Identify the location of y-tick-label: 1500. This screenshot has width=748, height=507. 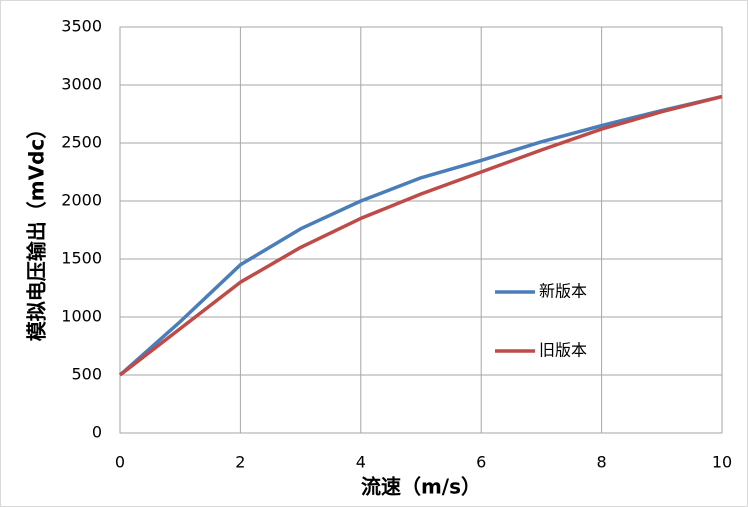
(81, 258).